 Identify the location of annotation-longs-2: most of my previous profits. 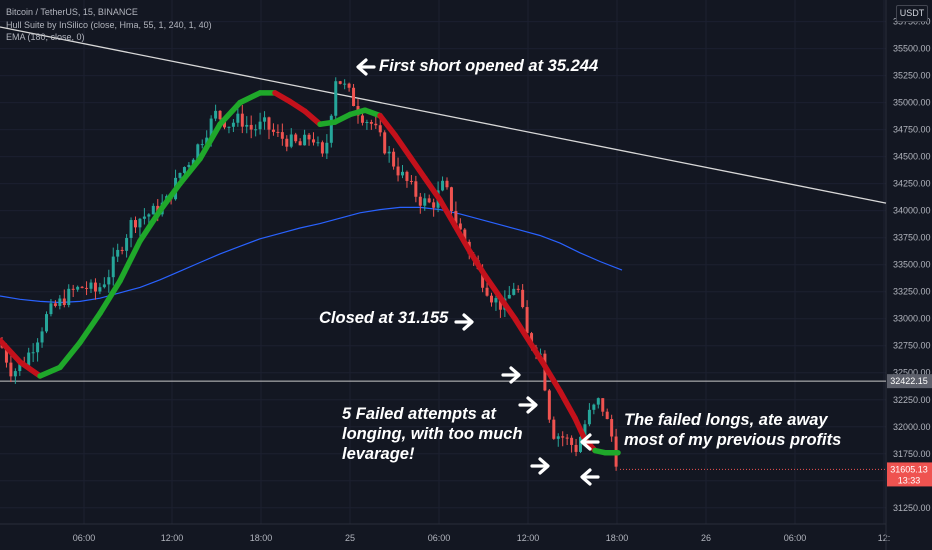
(733, 440).